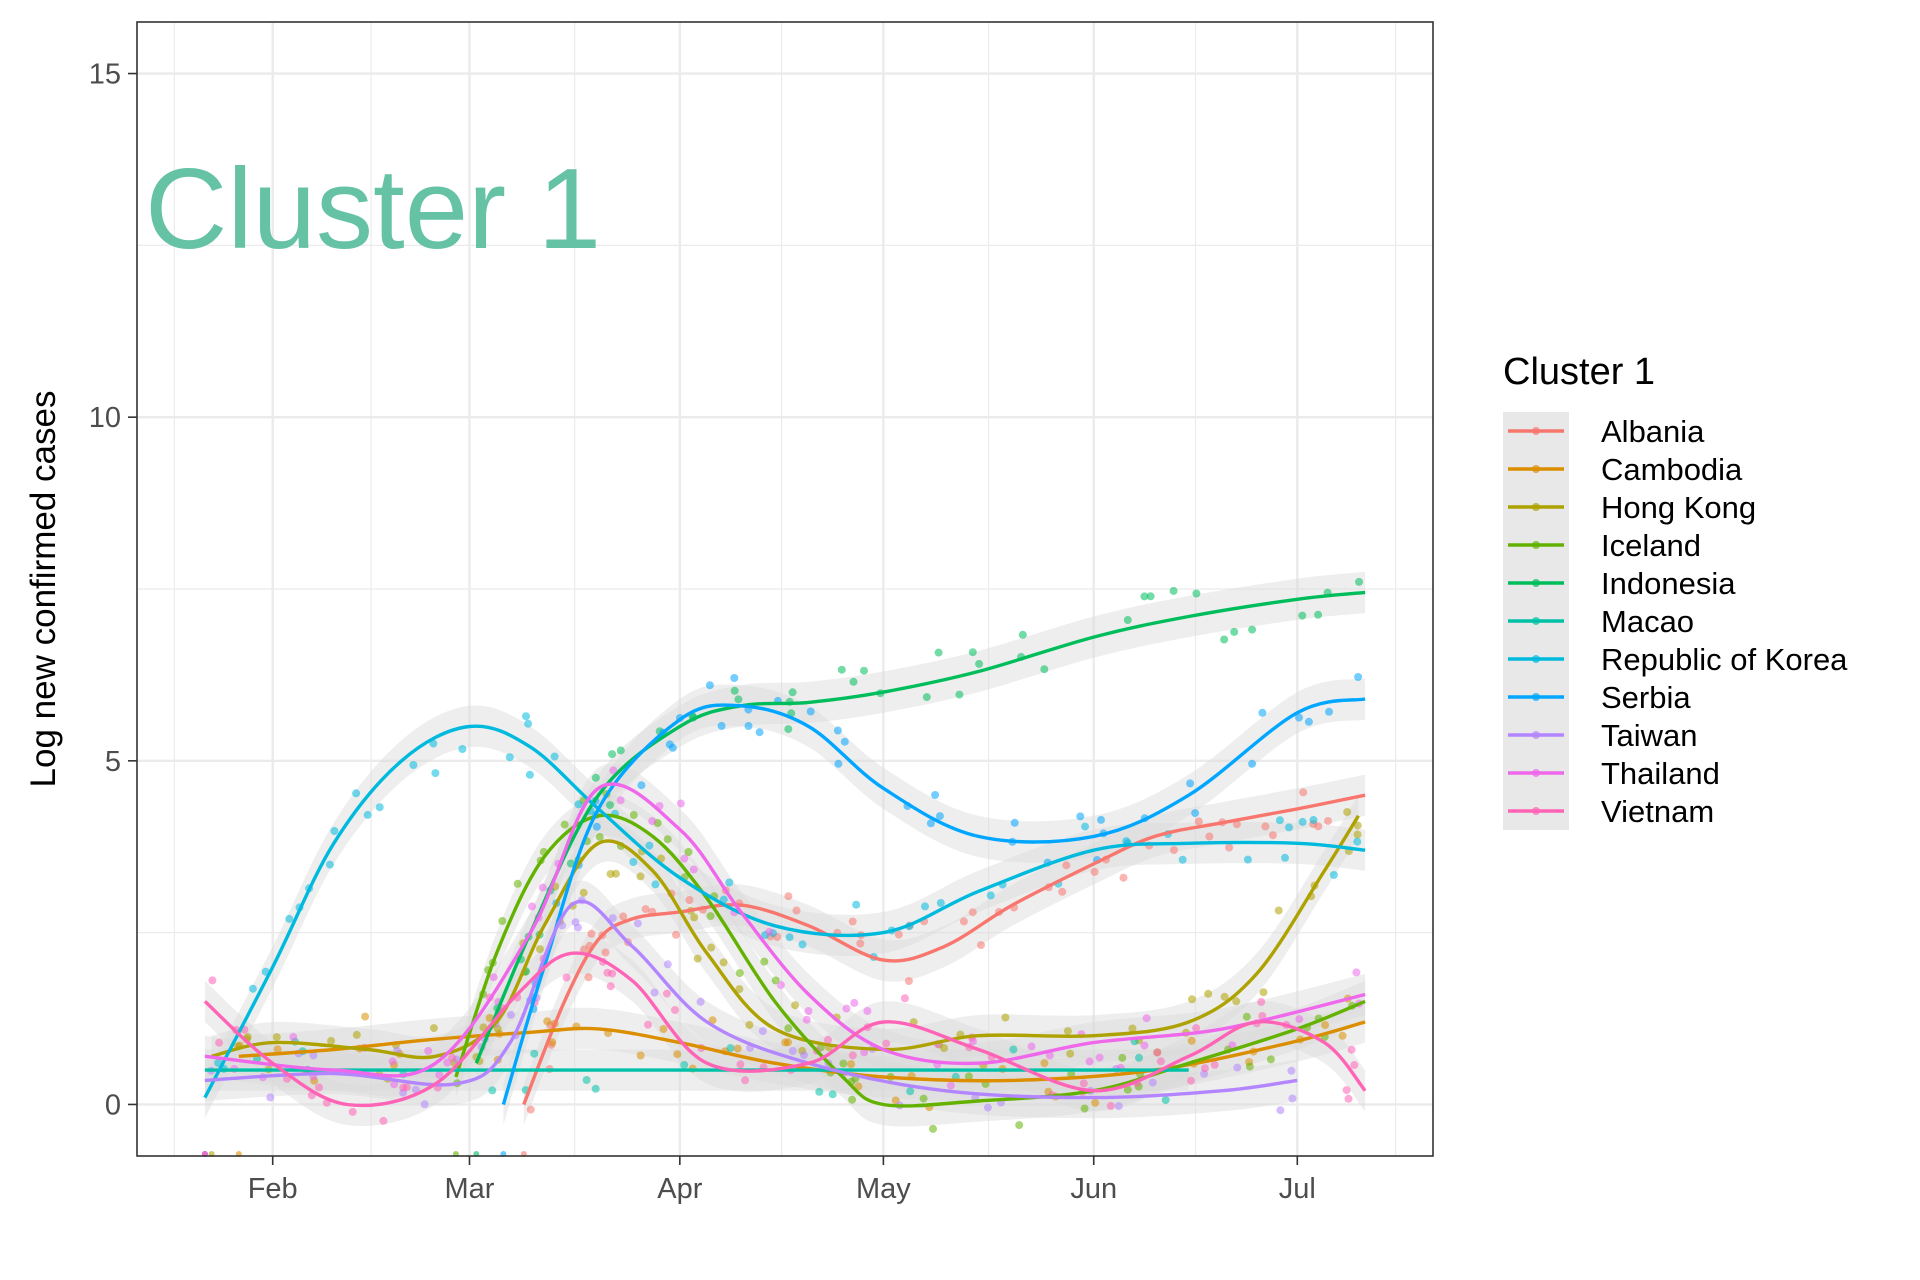 The image size is (1920, 1280). I want to click on line-thailand, so click(785, 930).